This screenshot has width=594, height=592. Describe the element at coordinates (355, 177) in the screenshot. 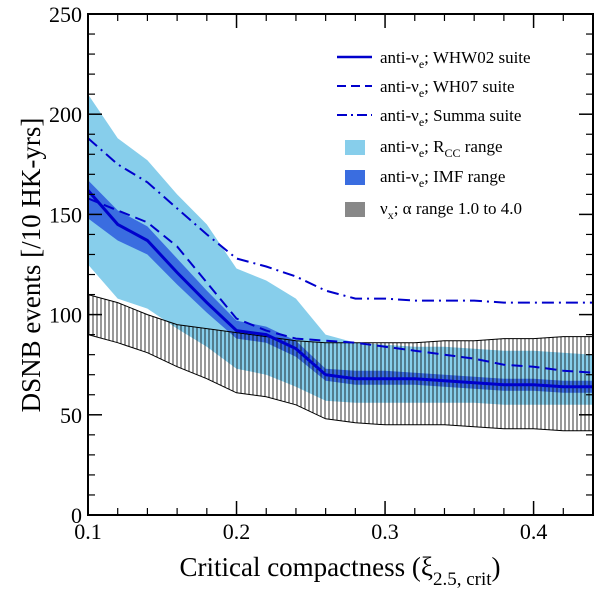

I see `legend-swatch-imf` at that location.